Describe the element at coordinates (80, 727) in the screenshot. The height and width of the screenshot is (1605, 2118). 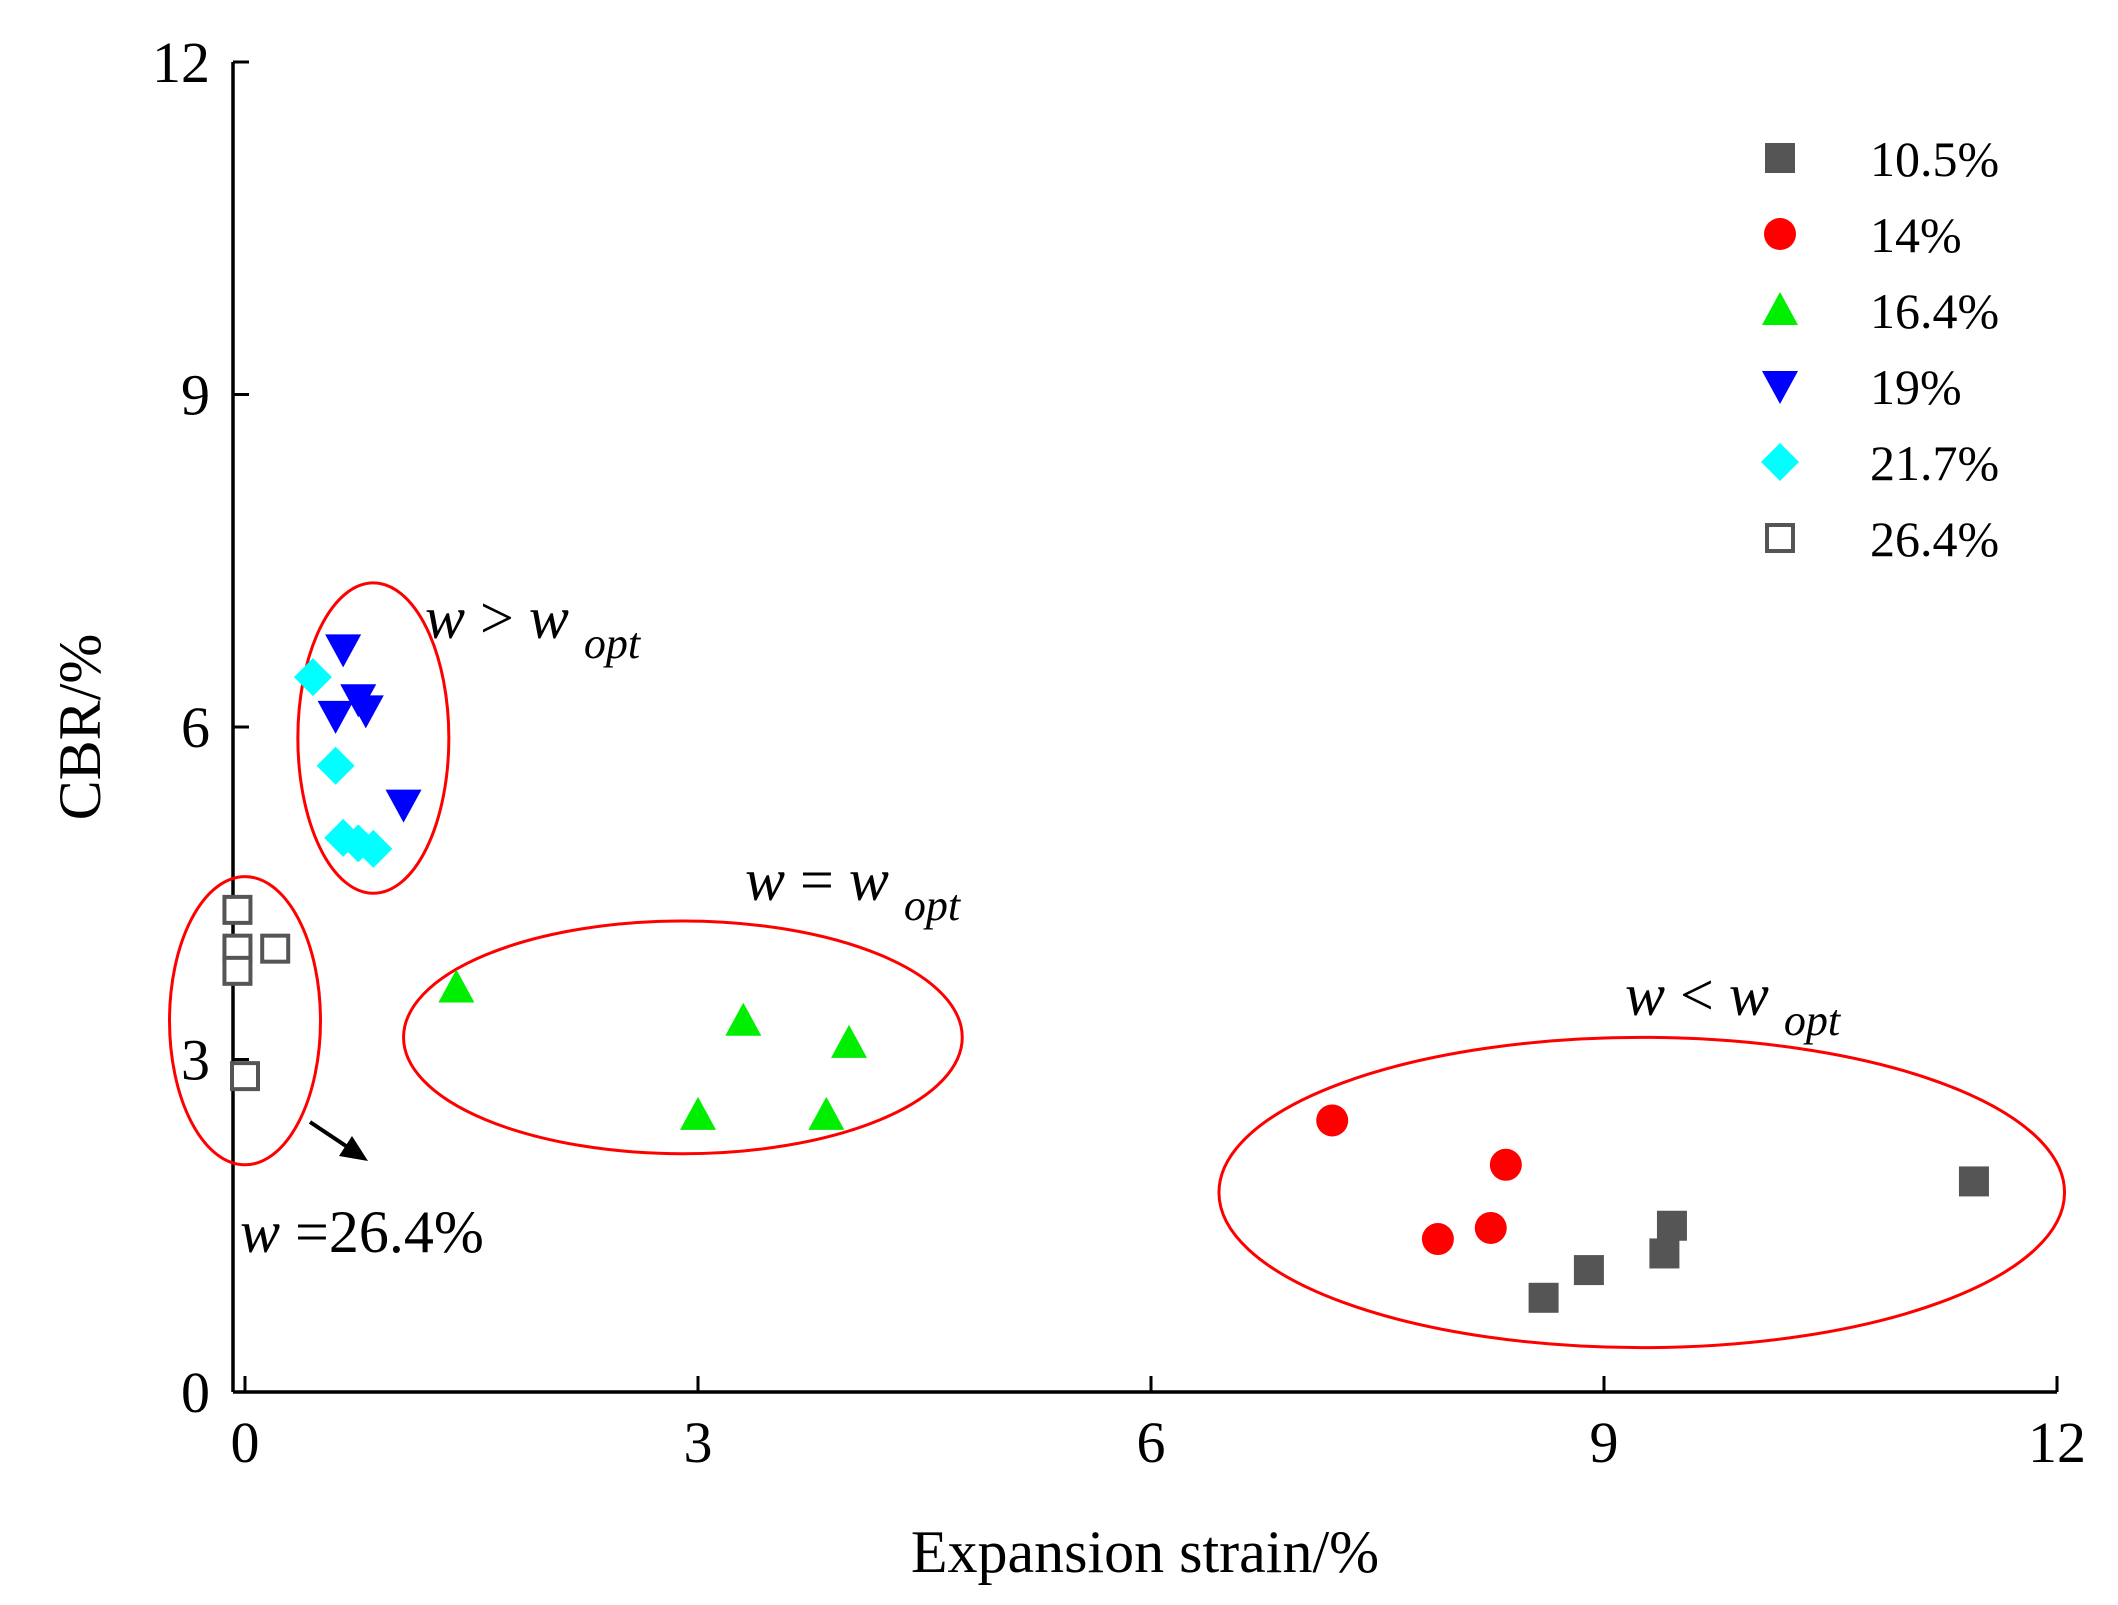
I see `y-axis-title: CBR/%` at that location.